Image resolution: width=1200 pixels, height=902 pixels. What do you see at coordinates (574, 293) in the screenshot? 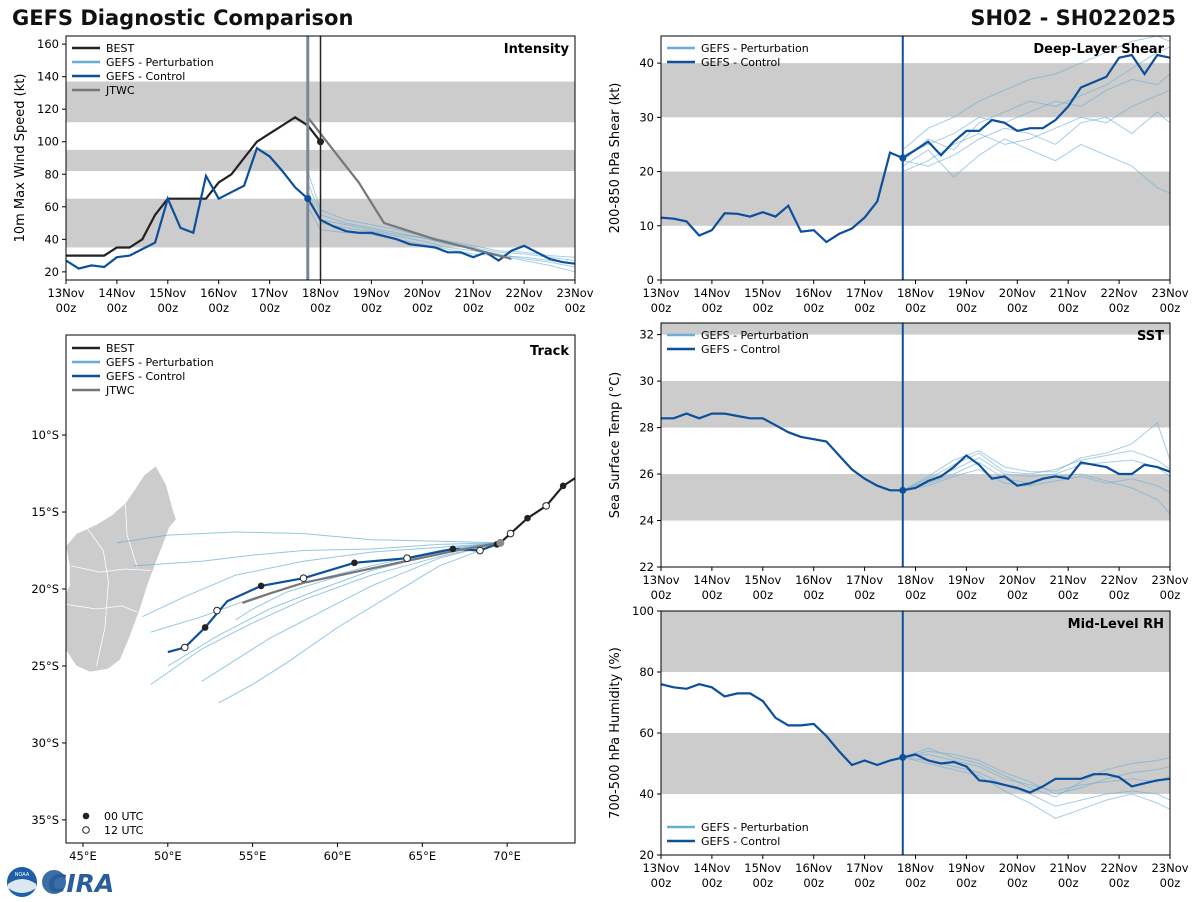
I see `x-tick-label: 23Nov` at bounding box center [574, 293].